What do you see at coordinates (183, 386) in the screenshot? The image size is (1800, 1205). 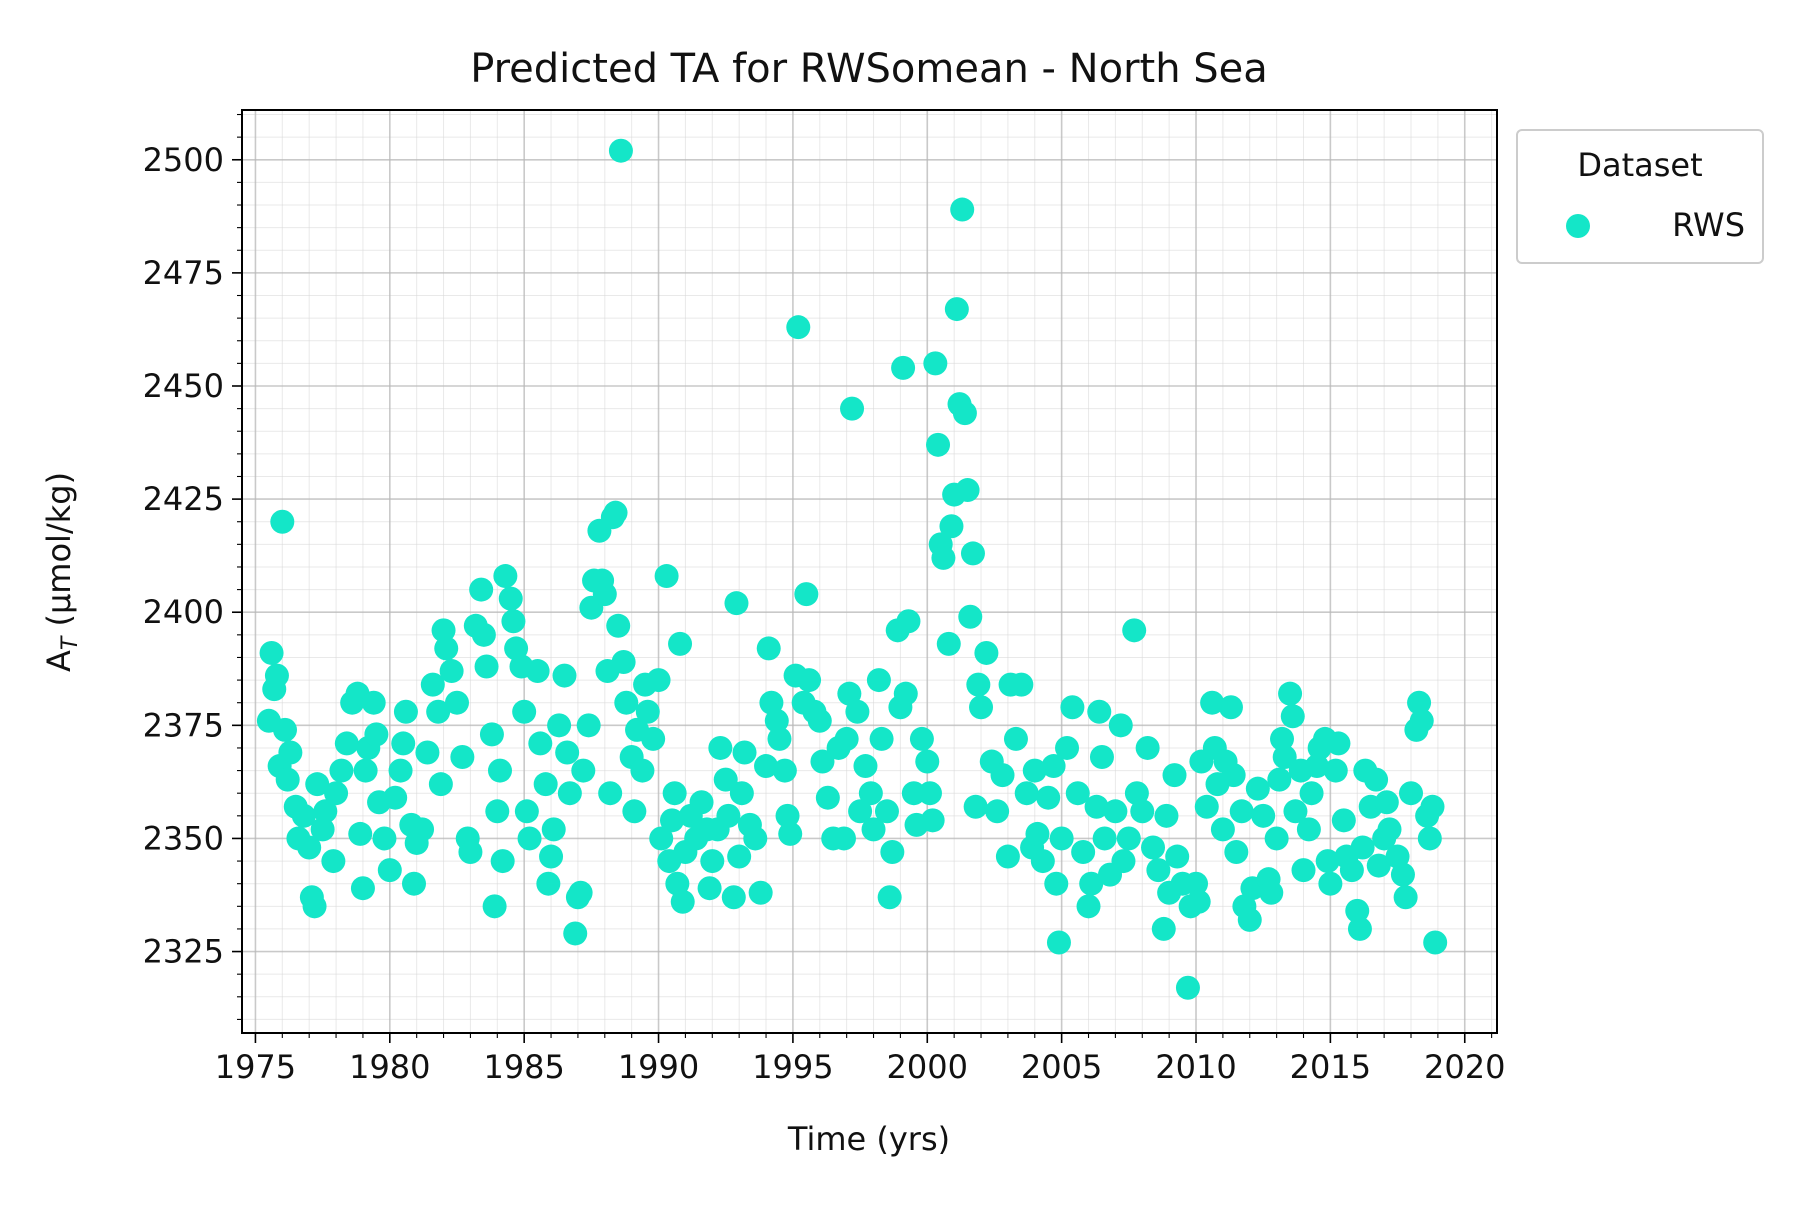 I see `y-tick-label: 2450` at bounding box center [183, 386].